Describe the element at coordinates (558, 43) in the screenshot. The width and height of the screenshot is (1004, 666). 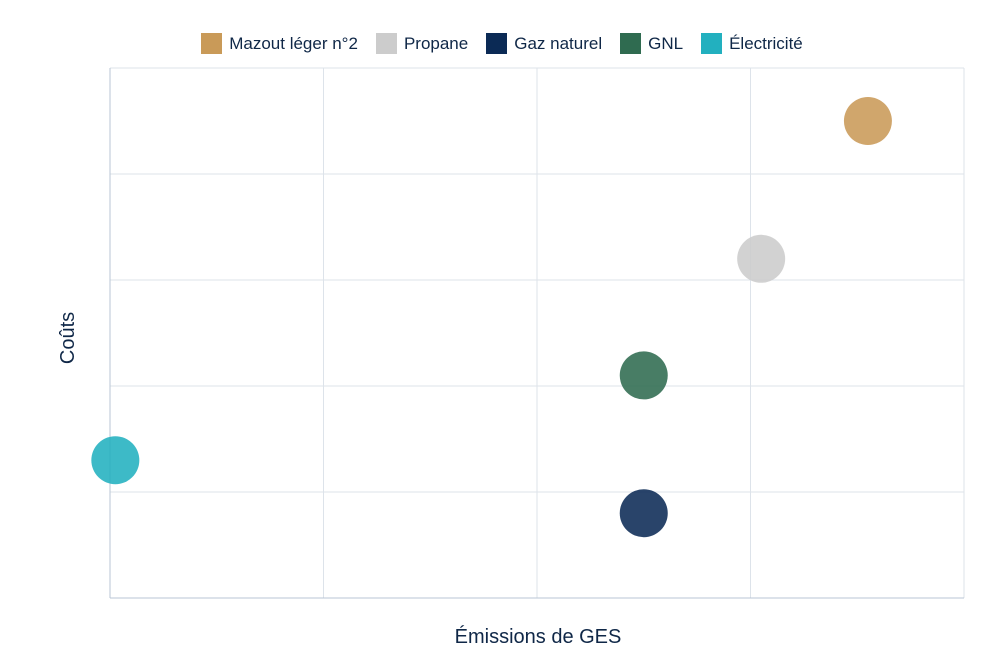
I see `legend-label: Gaz naturel` at that location.